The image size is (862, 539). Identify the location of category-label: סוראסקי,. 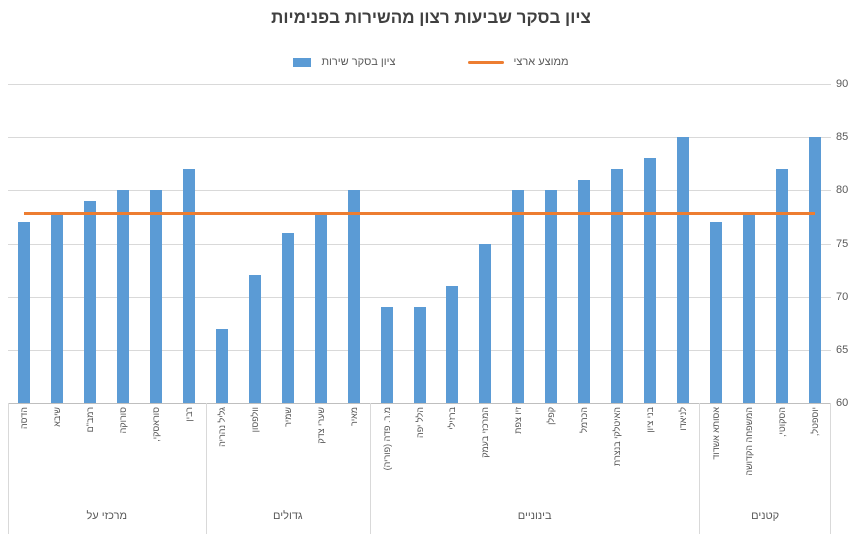
(156, 424).